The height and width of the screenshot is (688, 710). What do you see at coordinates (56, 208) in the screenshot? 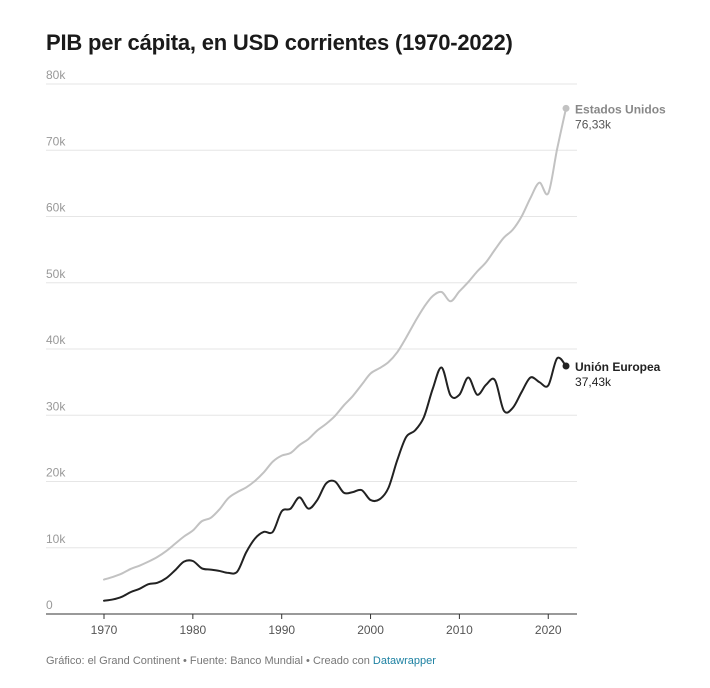
I see `y-tick-label: 60k` at bounding box center [56, 208].